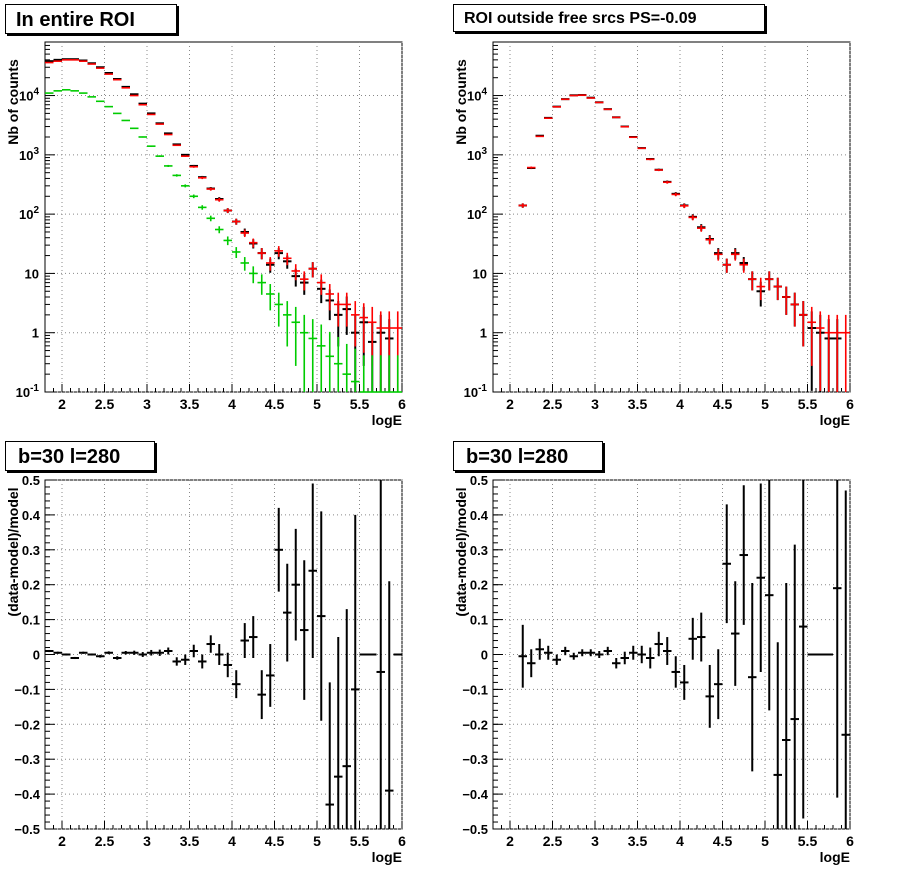  Describe the element at coordinates (91, 19) in the screenshot. I see `panel-title-top-left: In entire ROI` at that location.